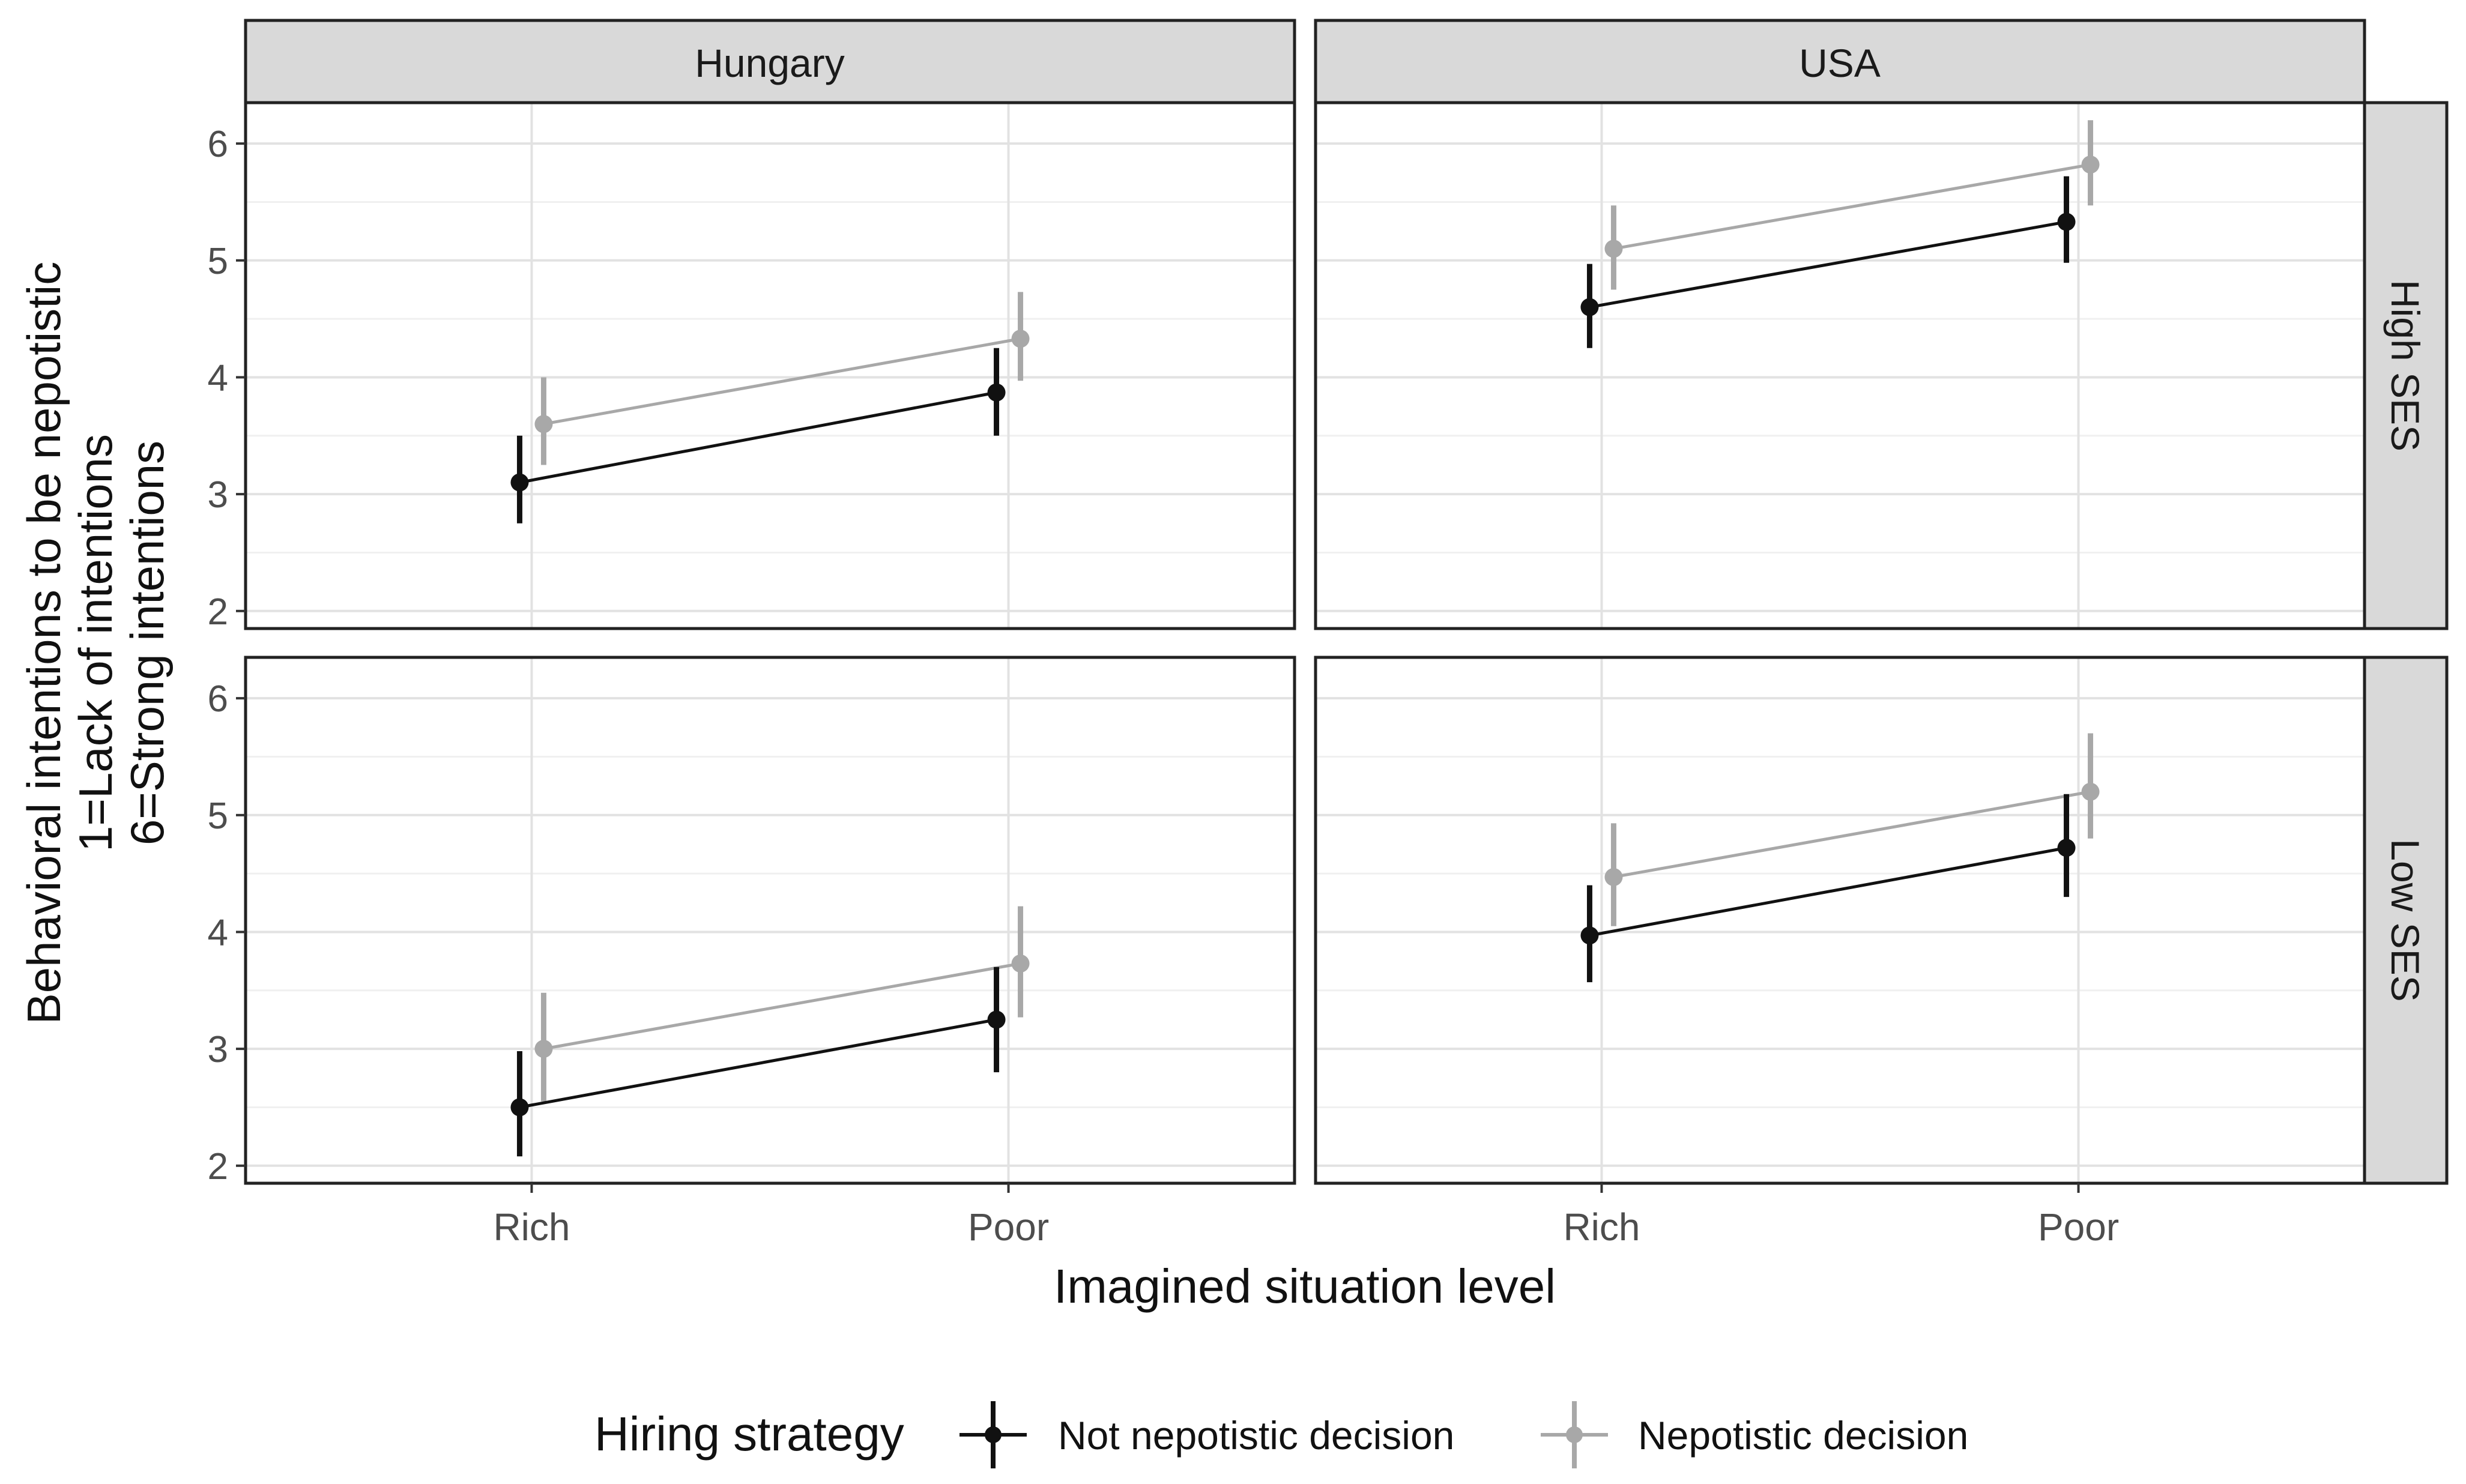 Image resolution: width=2466 pixels, height=1484 pixels. Describe the element at coordinates (993, 1434) in the screenshot. I see `legend-key-not-nepotistic` at that location.